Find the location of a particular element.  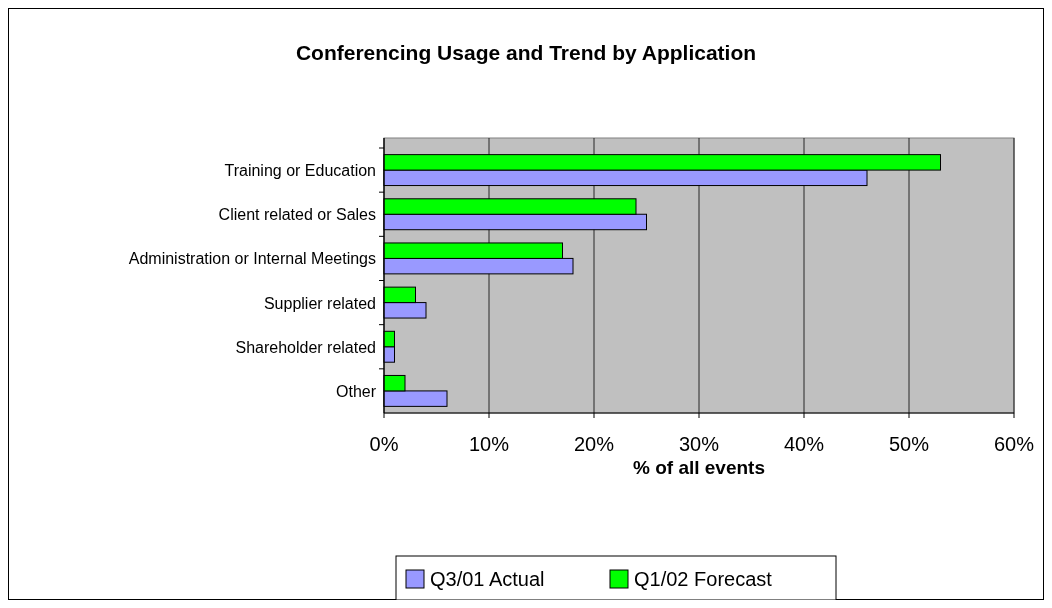

legend-label: Q3/01 Actual is located at coordinates (487, 579).